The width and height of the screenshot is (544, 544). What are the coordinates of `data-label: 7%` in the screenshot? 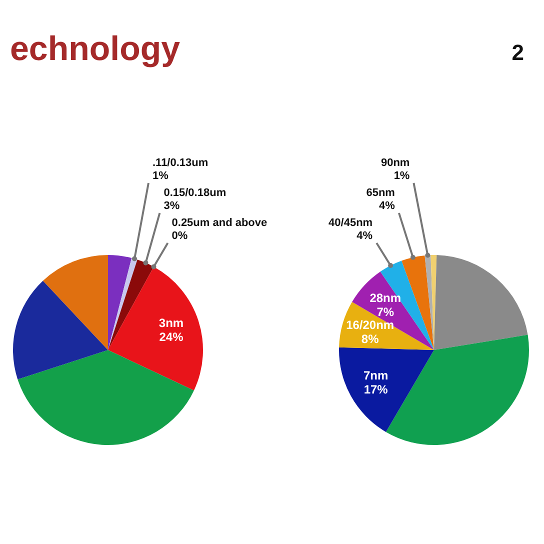 It's located at (385, 312).